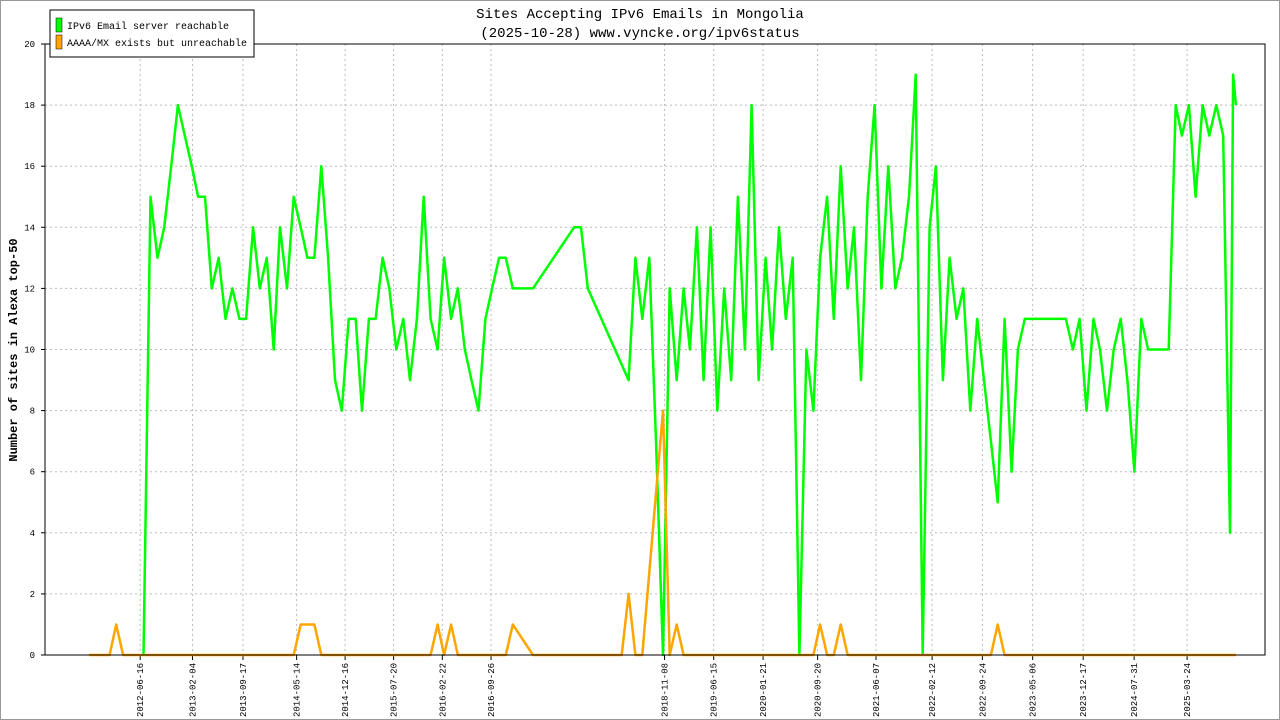  Describe the element at coordinates (141, 690) in the screenshot. I see `x-tick-label: 2012-06-16` at that location.